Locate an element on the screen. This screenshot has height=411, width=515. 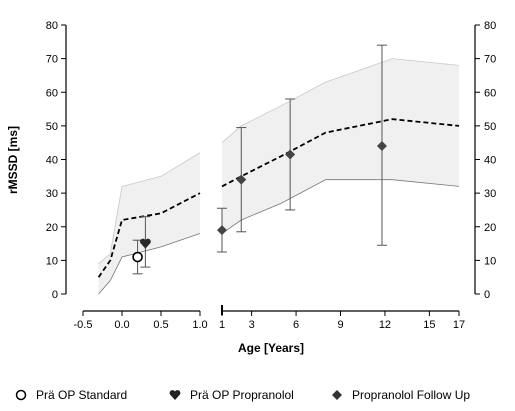
open-circle-icon is located at coordinates (21, 395).